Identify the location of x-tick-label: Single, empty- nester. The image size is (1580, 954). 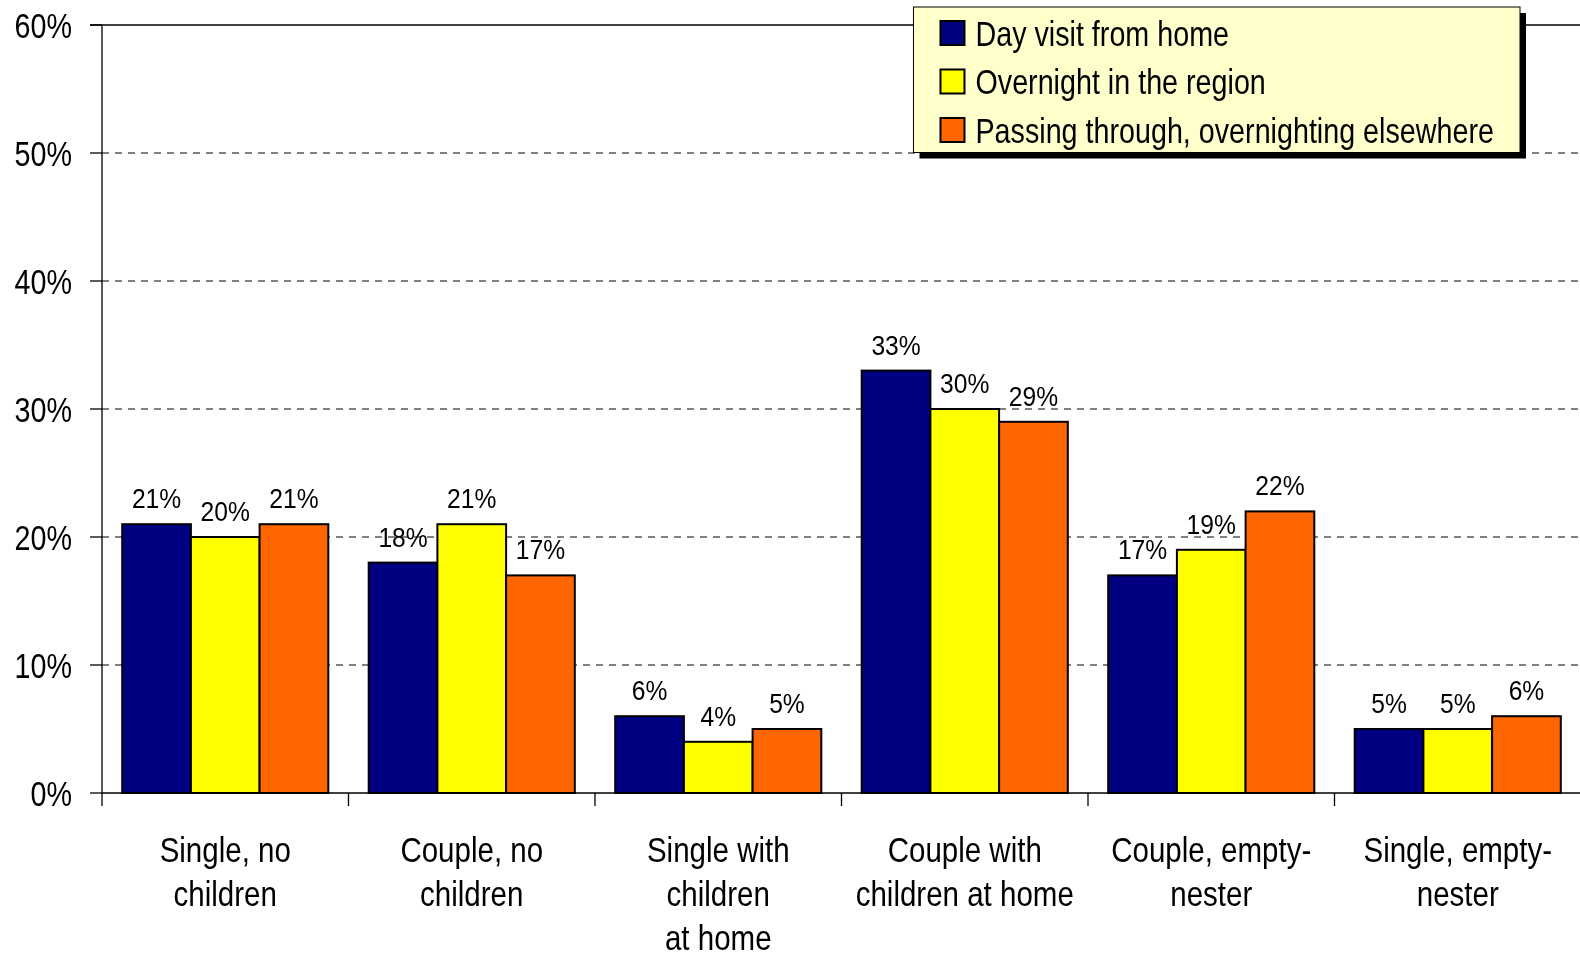
(1458, 871).